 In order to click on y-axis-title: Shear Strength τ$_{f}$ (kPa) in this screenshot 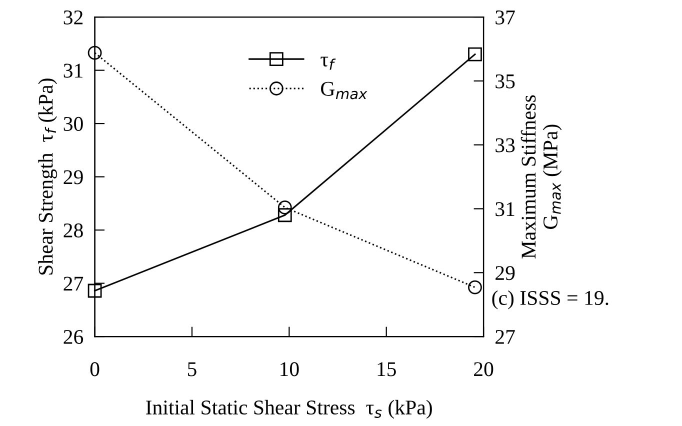, I will do `click(48, 176)`.